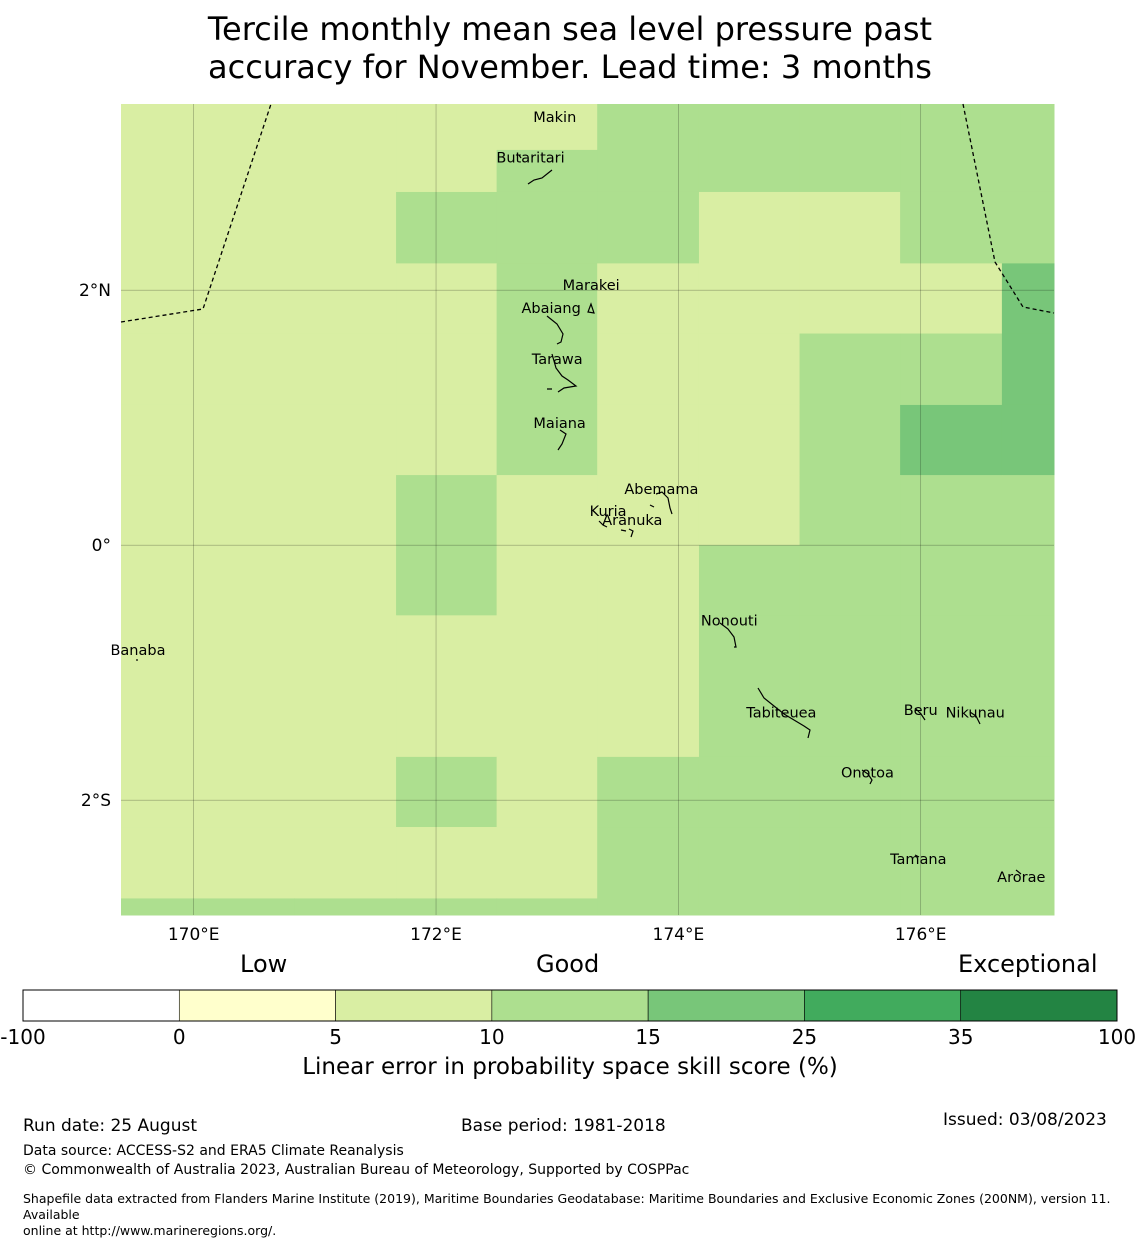 This screenshot has width=1140, height=1239. What do you see at coordinates (491, 1036) in the screenshot?
I see `colorbar-tick-label: 10` at bounding box center [491, 1036].